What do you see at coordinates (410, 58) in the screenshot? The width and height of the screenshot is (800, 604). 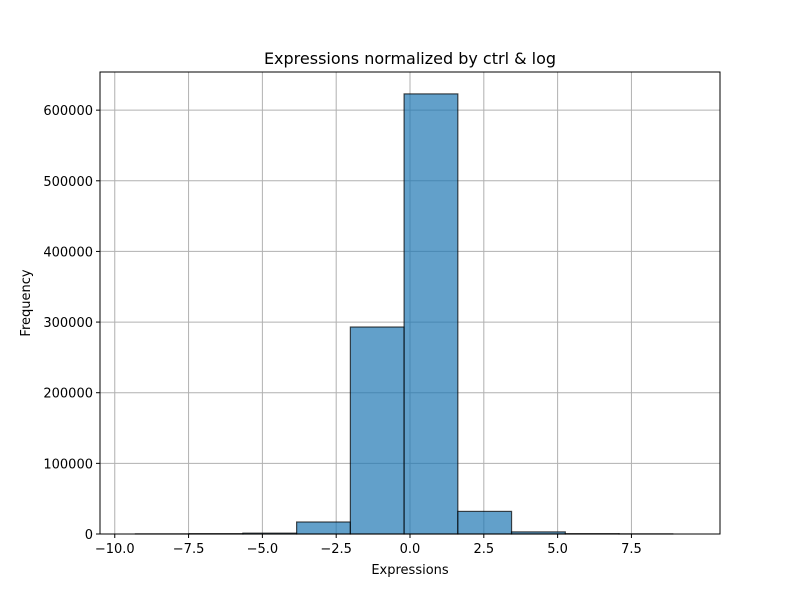 I see `chart-title: Expressions normalized by ctrl & log` at bounding box center [410, 58].